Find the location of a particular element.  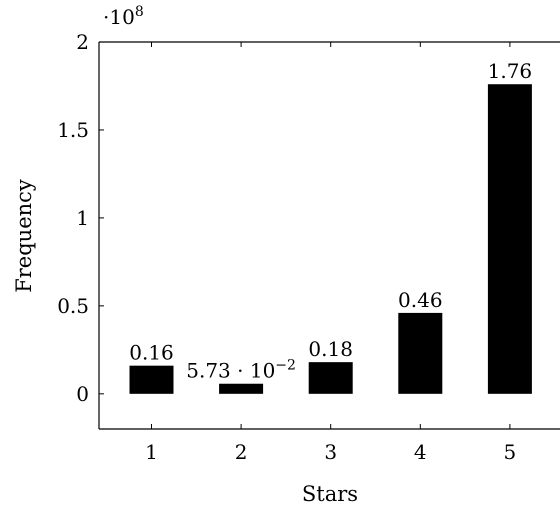

x-tick-label: 5 is located at coordinates (510, 452).